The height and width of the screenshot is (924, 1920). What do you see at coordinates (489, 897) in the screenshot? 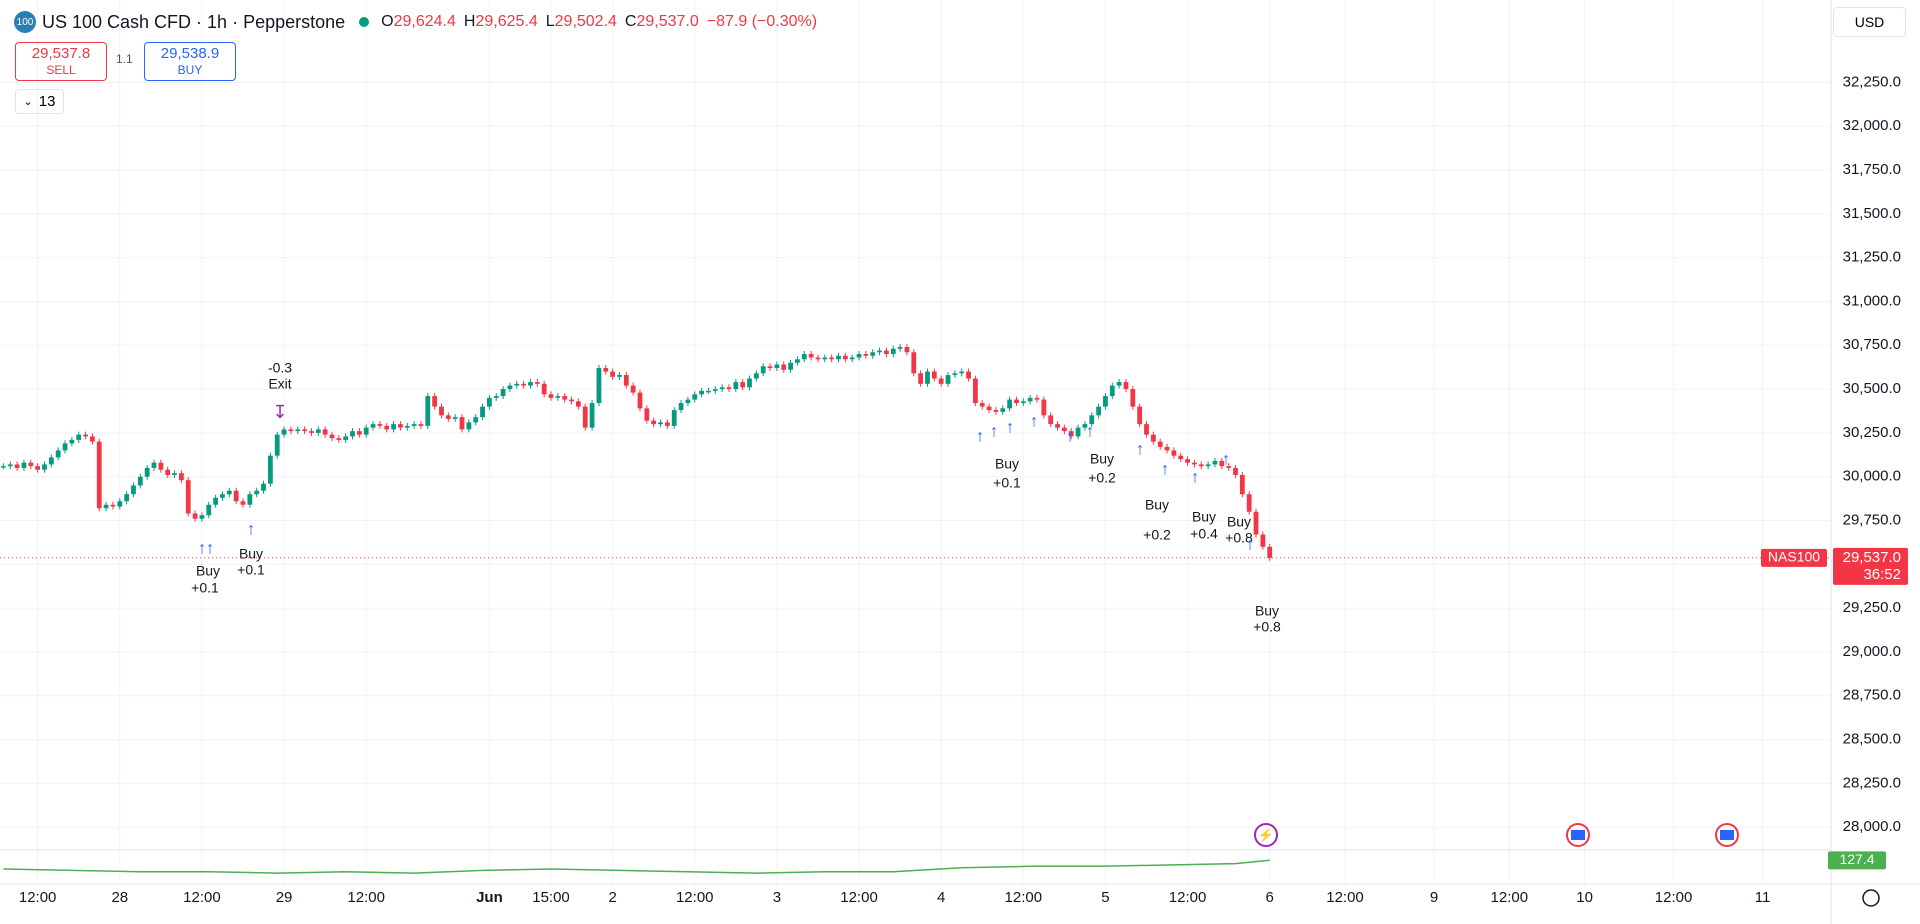
I see `x-tick-label: Jun` at bounding box center [489, 897].